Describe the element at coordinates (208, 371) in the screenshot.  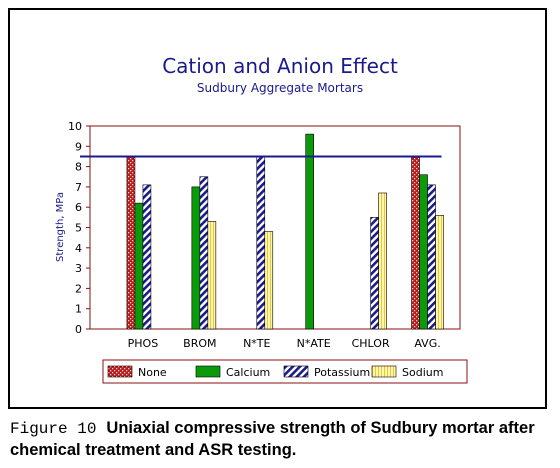
I see `legend-swatch-calcium` at that location.